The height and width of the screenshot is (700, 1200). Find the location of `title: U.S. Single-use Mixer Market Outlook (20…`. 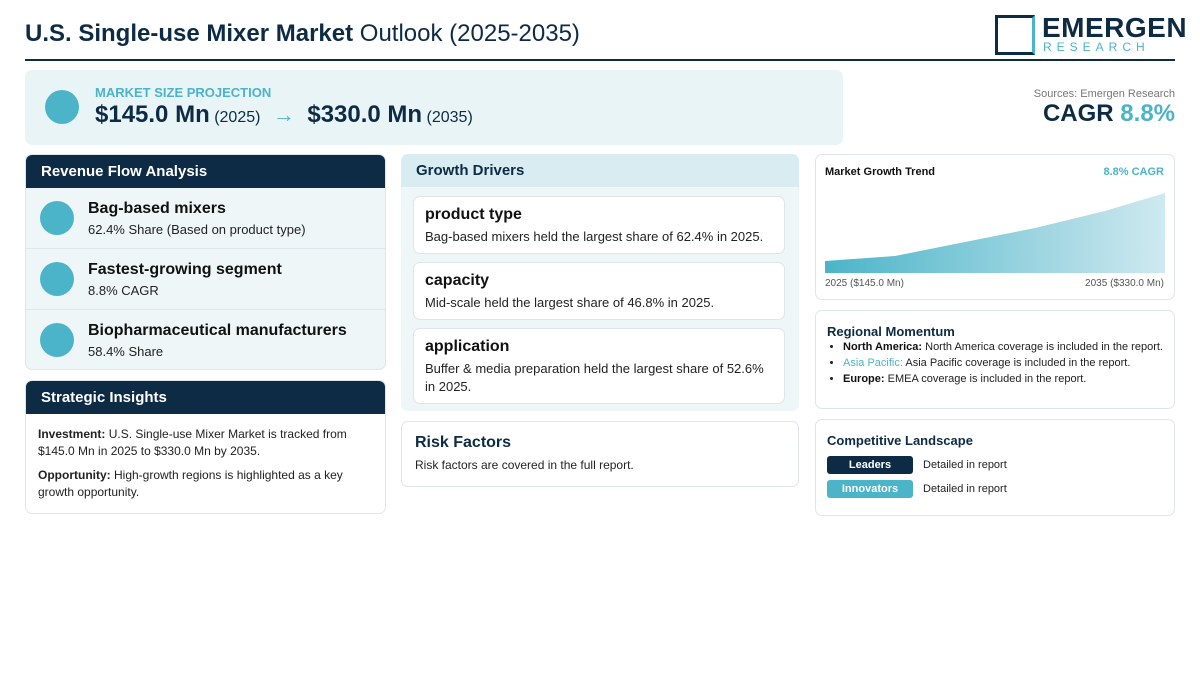

title: U.S. Single-use Mixer Market Outlook (20… is located at coordinates (302, 34).